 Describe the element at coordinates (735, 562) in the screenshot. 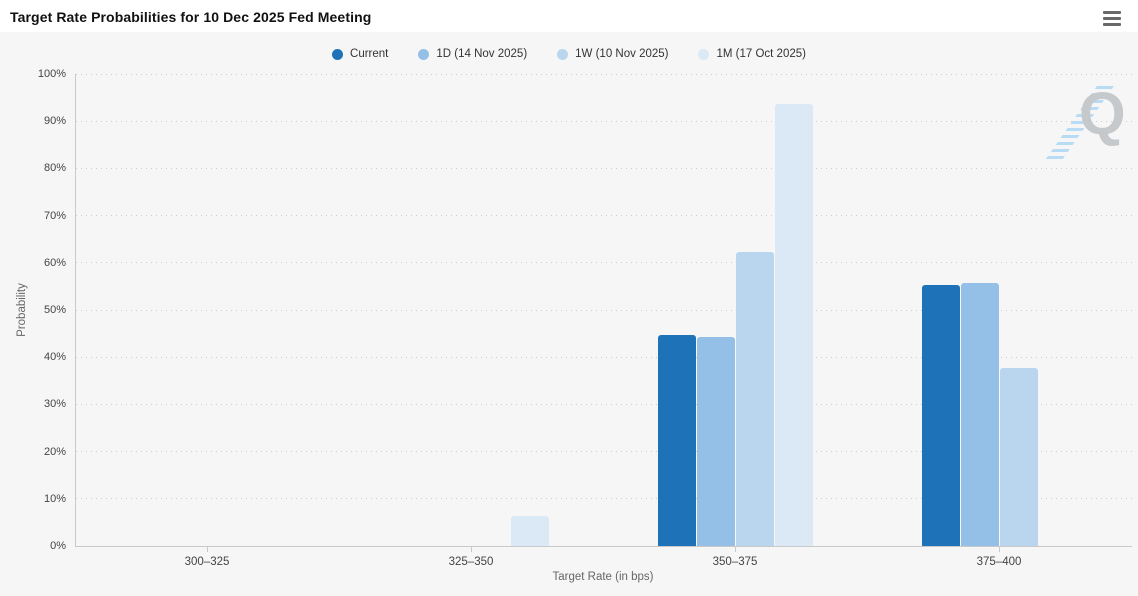

I see `x-axis-category-label: 350–375` at that location.